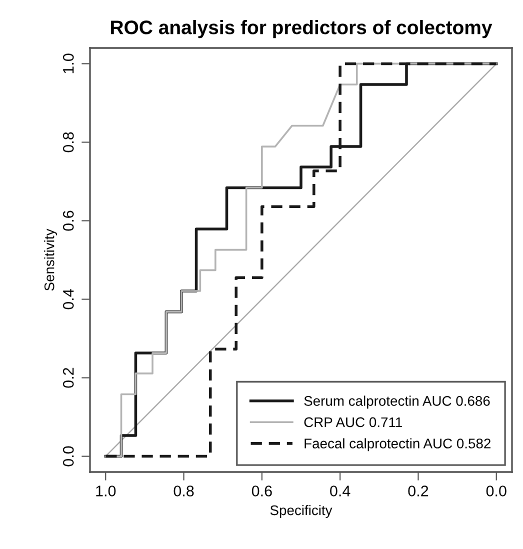  I want to click on legend-label: CRP AUC 0.711, so click(353, 422).